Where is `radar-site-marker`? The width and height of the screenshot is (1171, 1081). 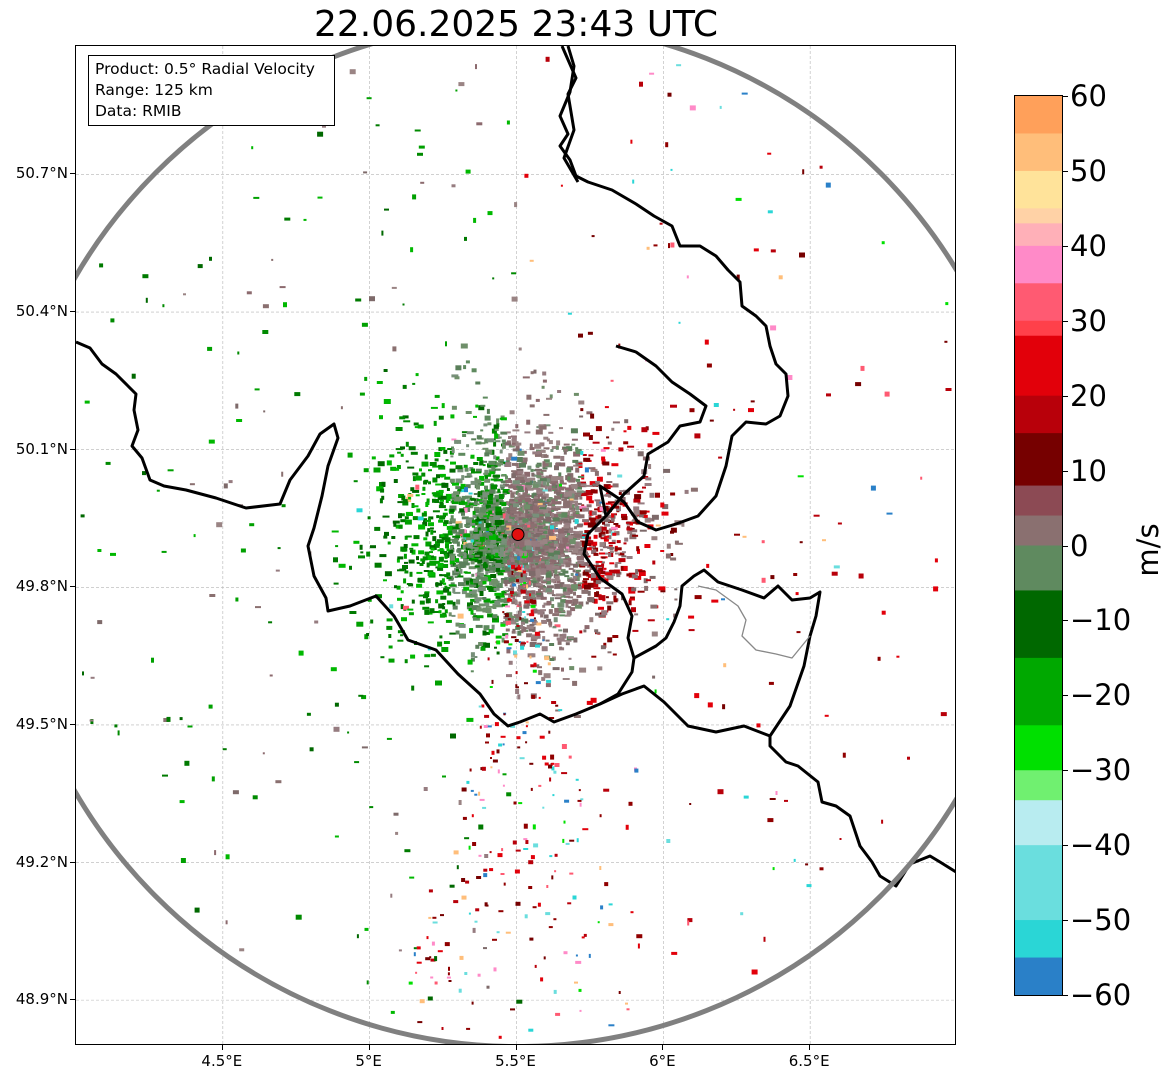 radar-site-marker is located at coordinates (518, 535).